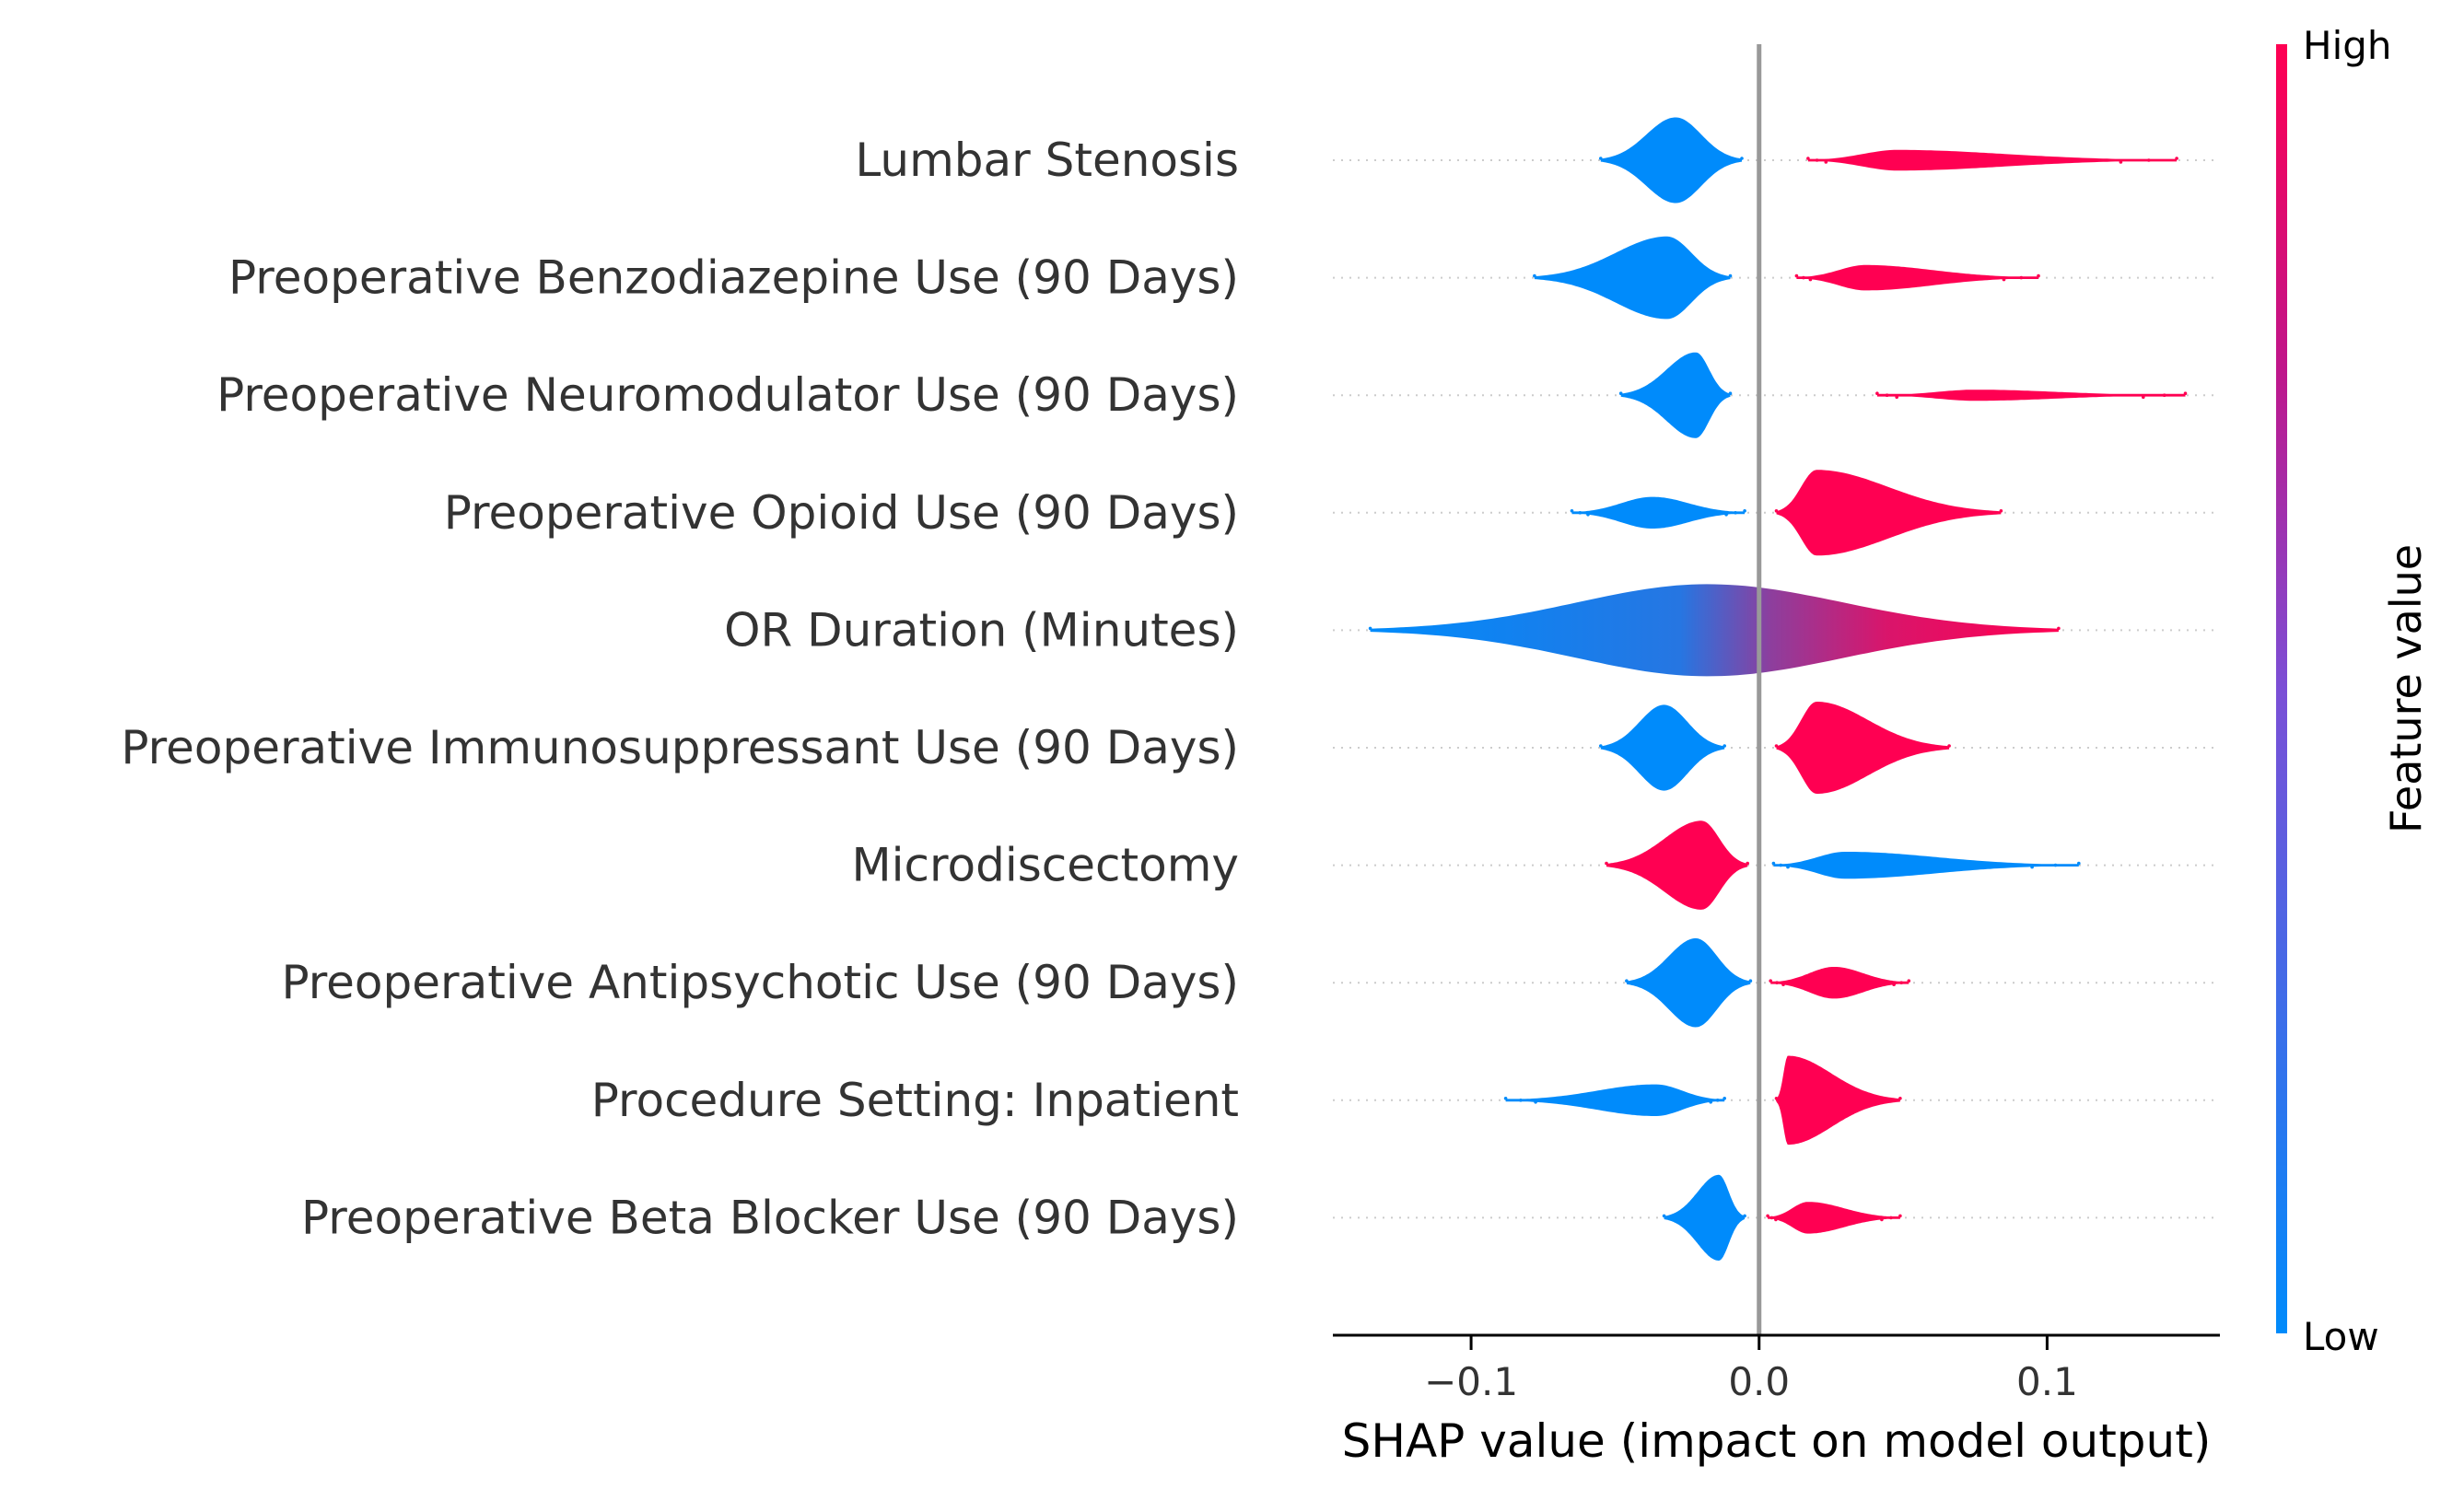  Describe the element at coordinates (1047, 160) in the screenshot. I see `feature-label: Lumbar Stenosis` at that location.